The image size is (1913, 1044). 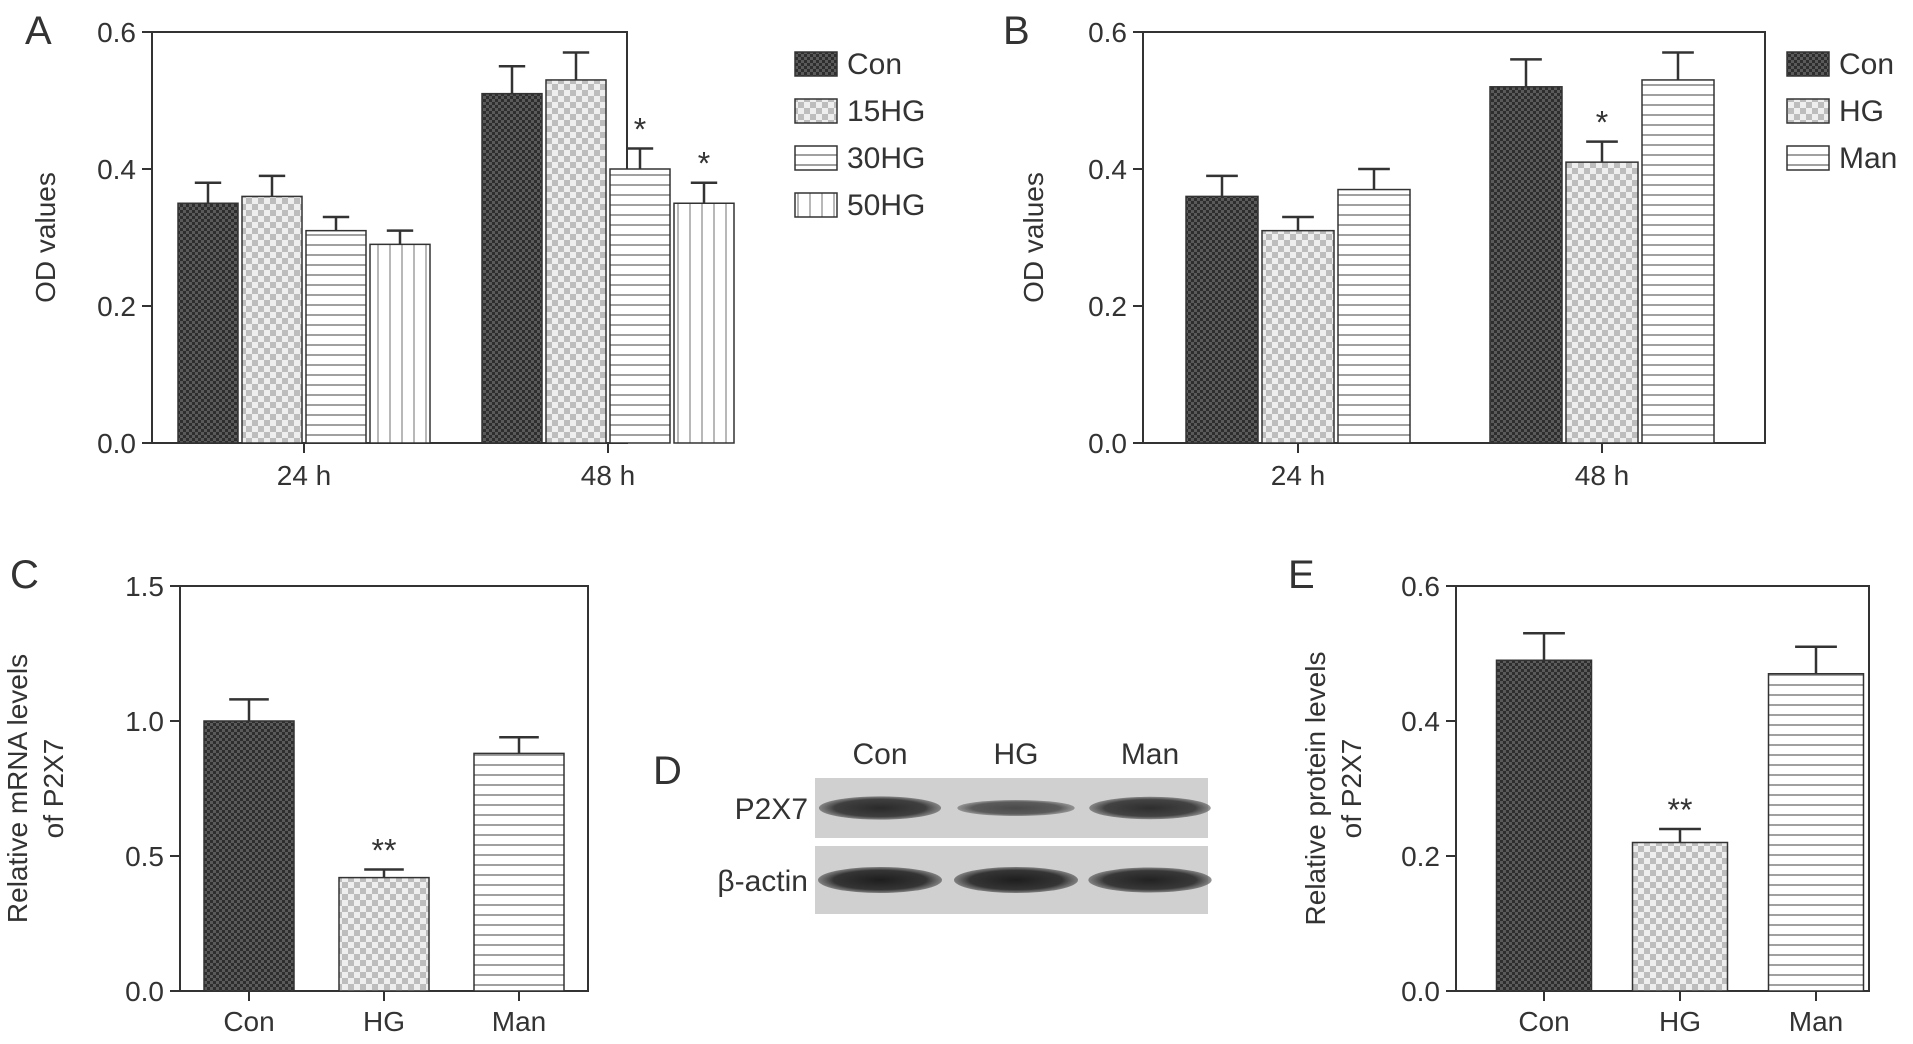 What do you see at coordinates (144, 586) in the screenshot?
I see `y-tick-label: 1.5` at bounding box center [144, 586].